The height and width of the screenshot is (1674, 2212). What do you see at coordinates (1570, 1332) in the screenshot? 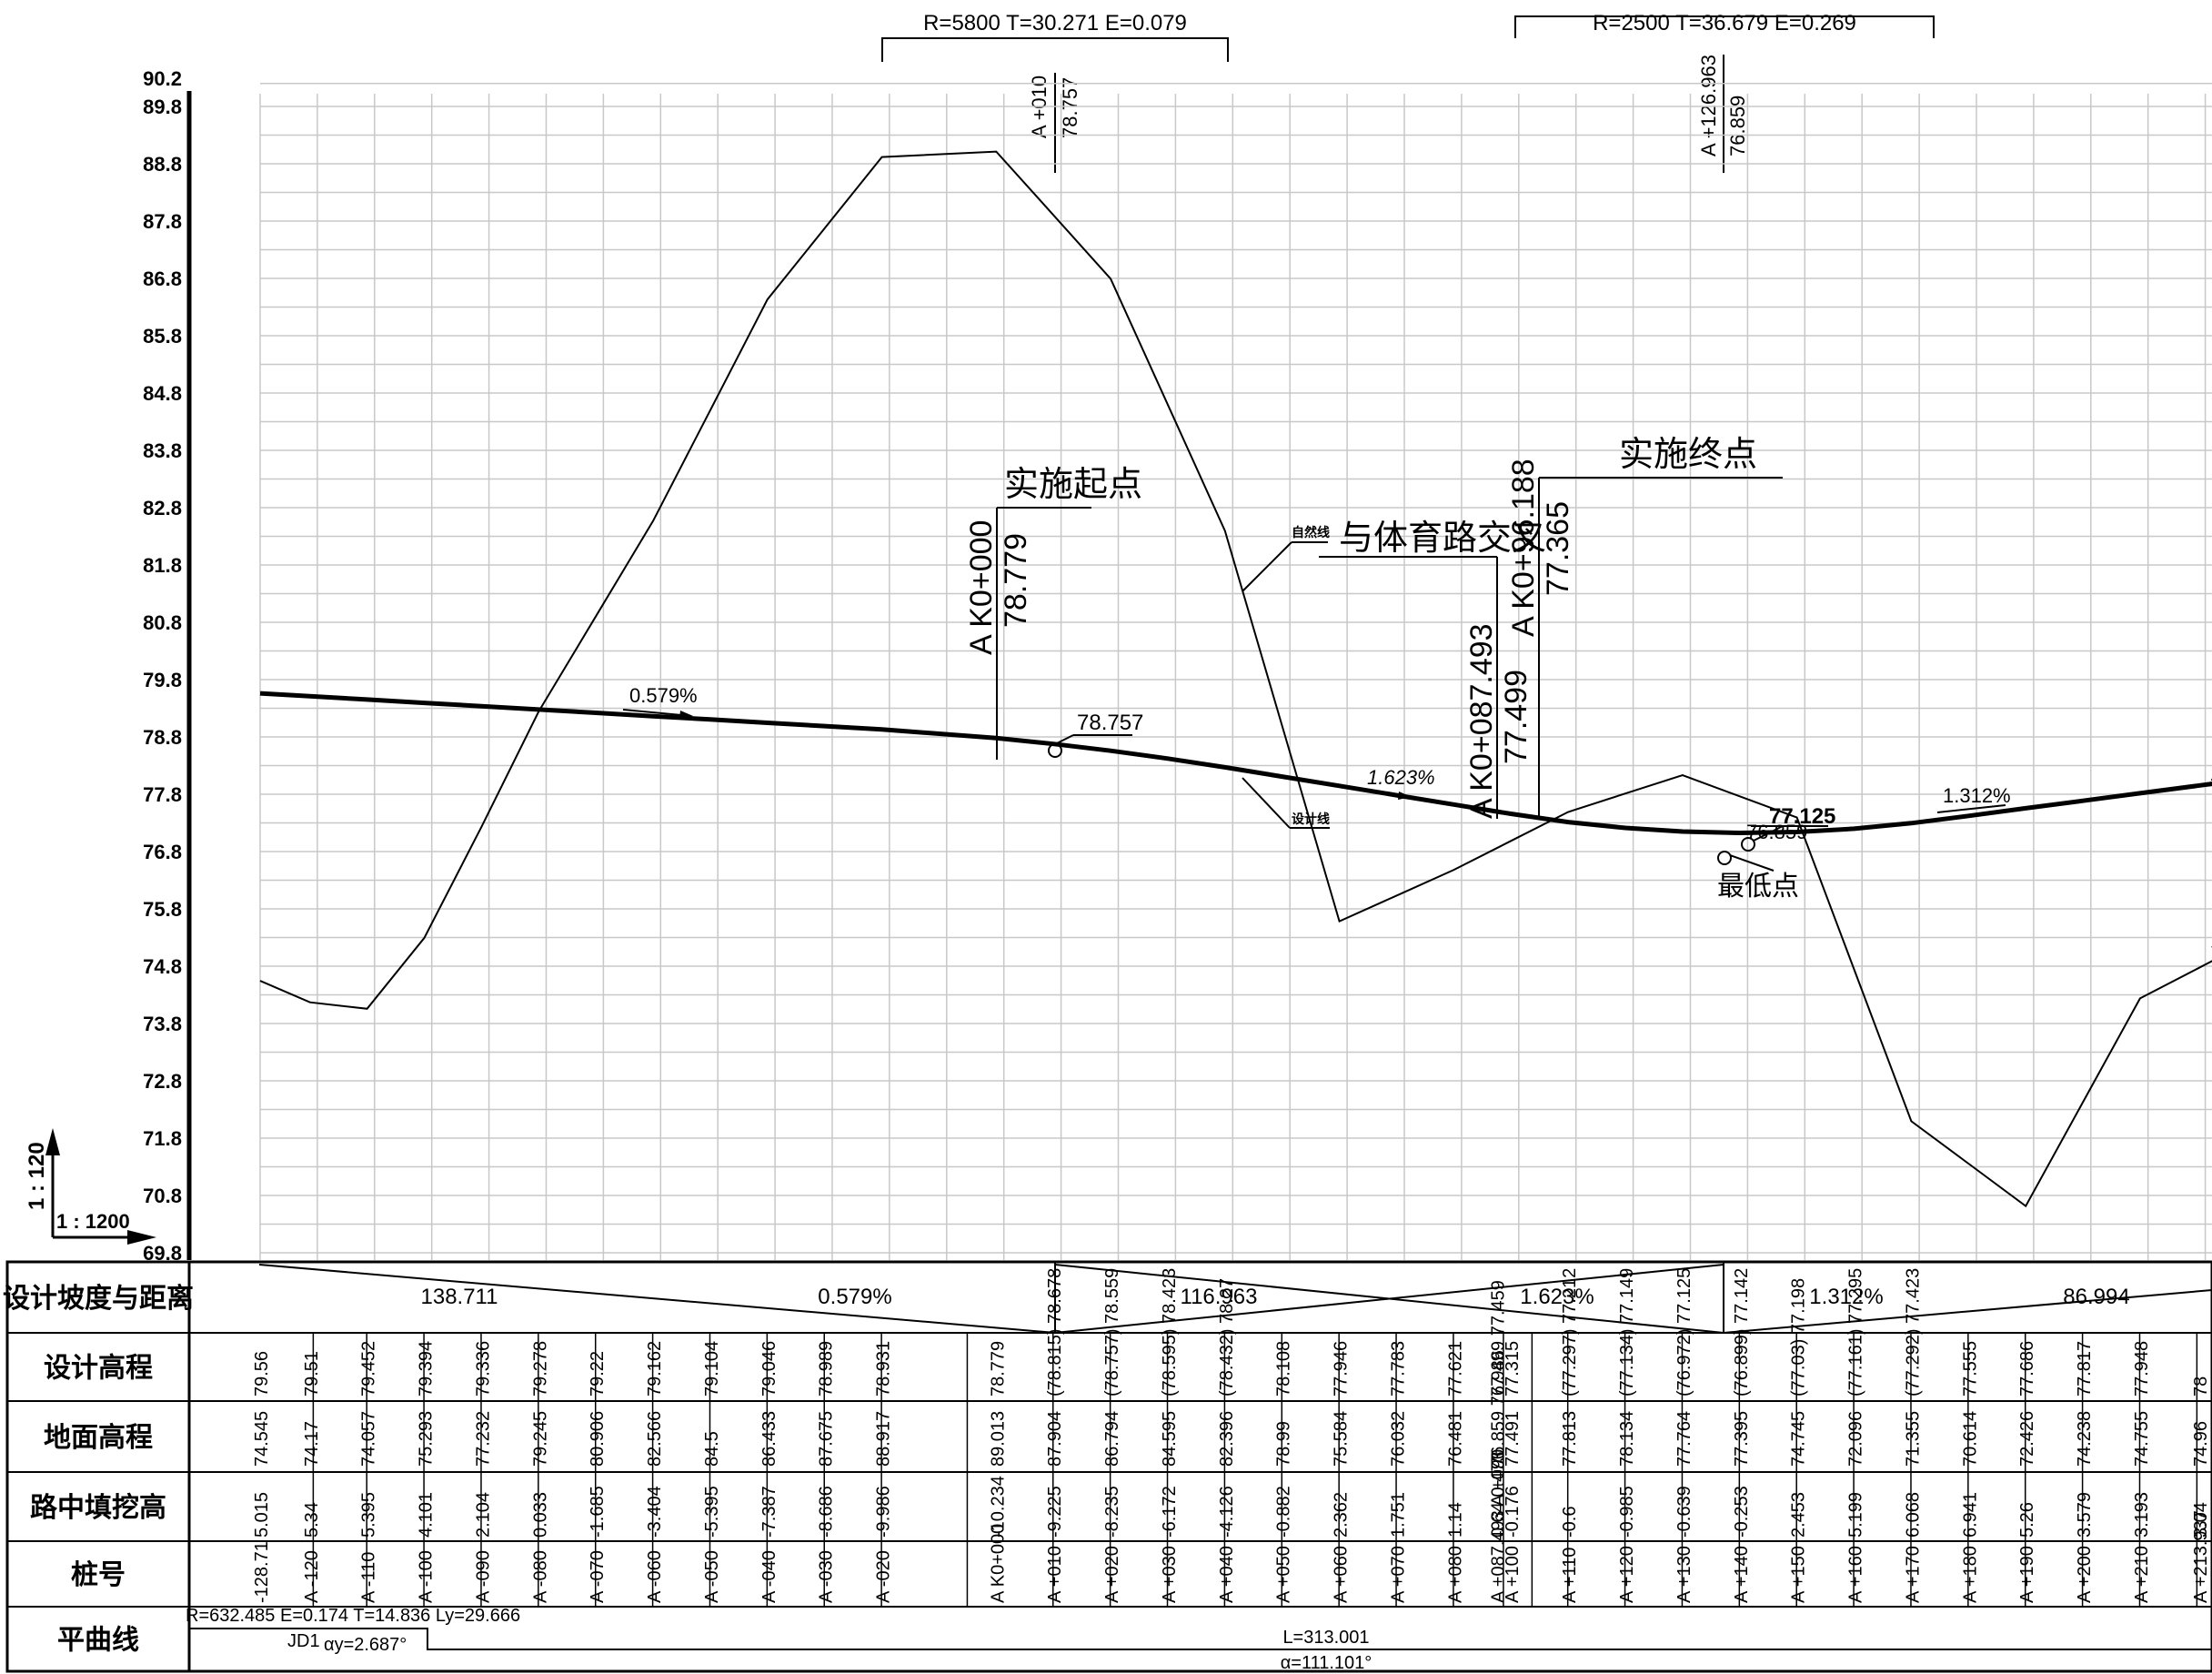
I see `table-cell: (77.297) 77.212` at bounding box center [1570, 1332].